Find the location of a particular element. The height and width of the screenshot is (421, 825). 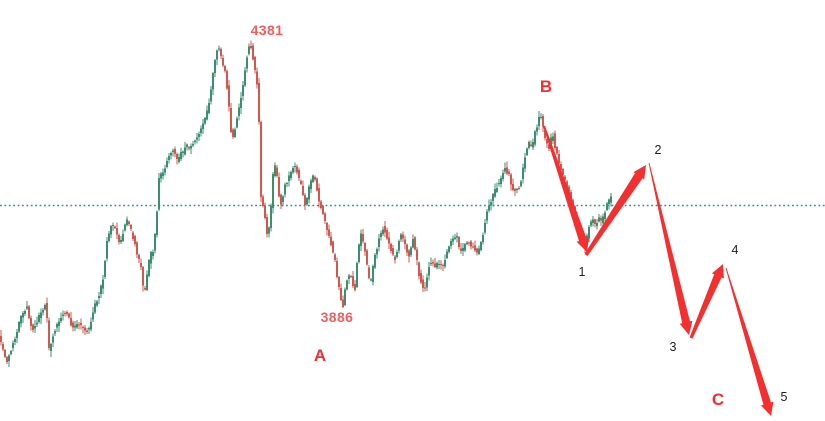

wave-count-label-5: 5 is located at coordinates (784, 397).